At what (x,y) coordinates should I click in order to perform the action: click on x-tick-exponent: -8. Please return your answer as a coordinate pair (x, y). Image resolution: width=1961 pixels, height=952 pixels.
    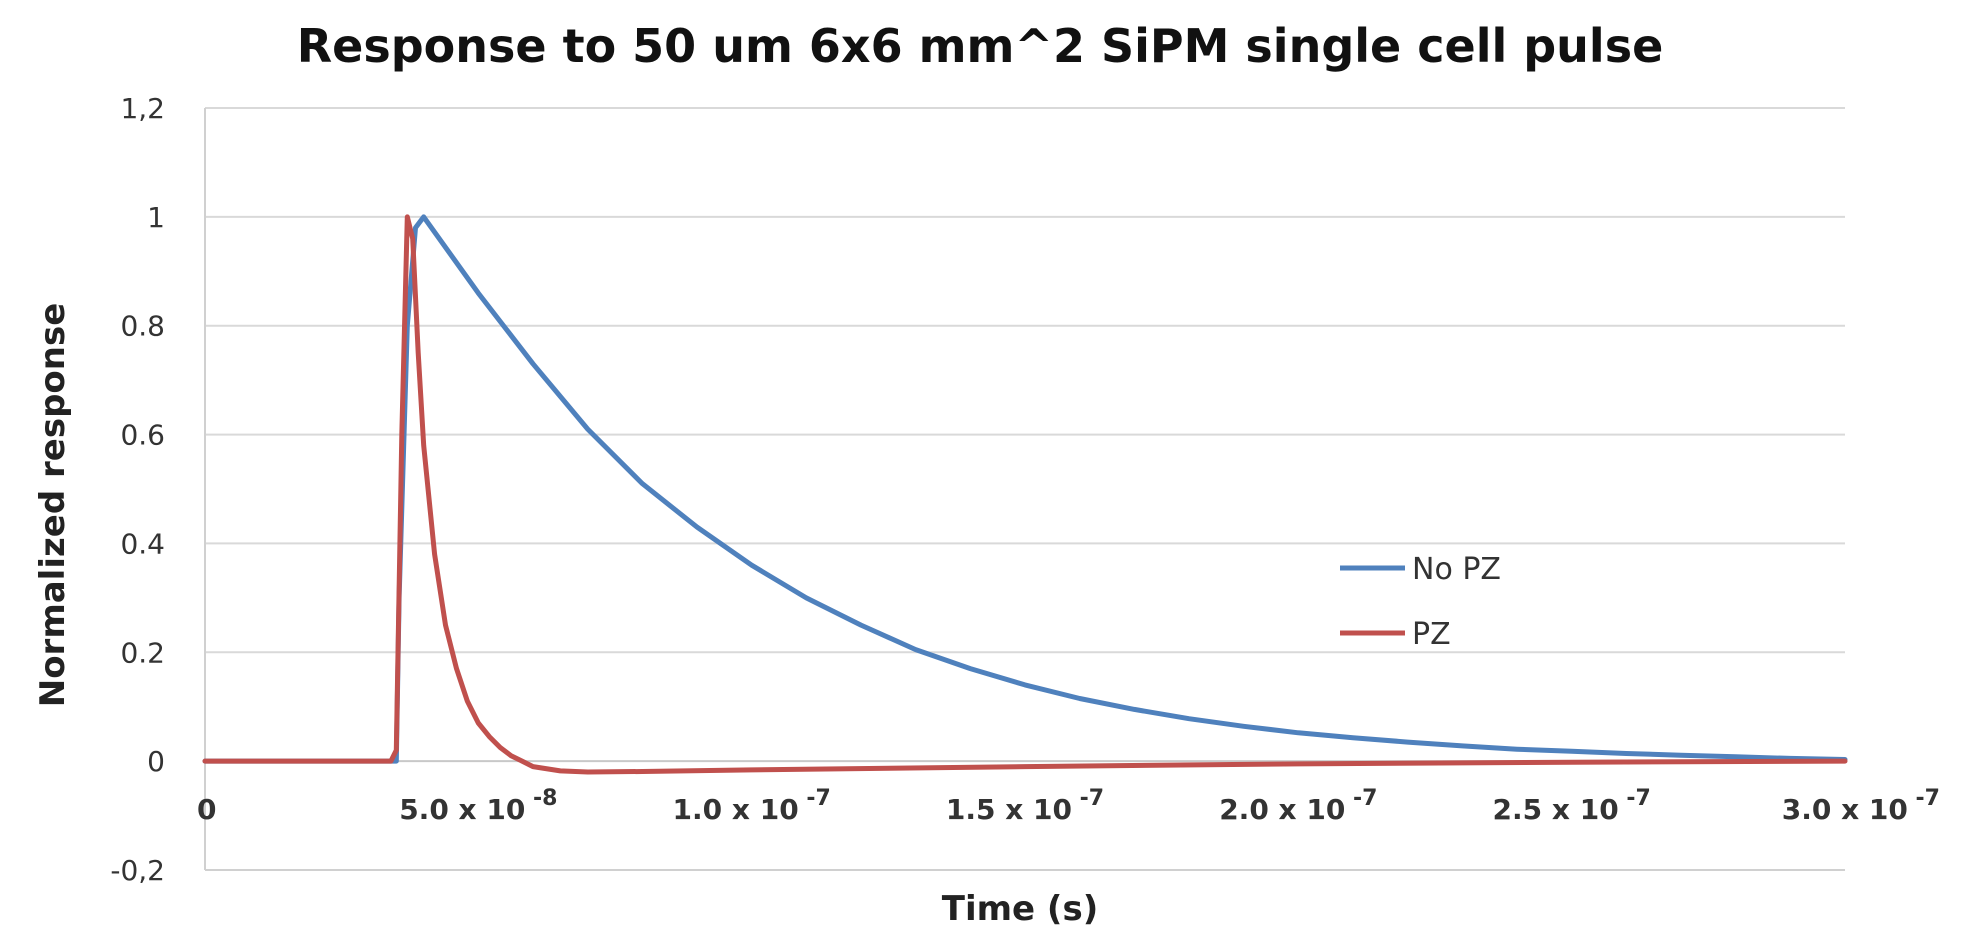
    Looking at the image, I should click on (541, 798).